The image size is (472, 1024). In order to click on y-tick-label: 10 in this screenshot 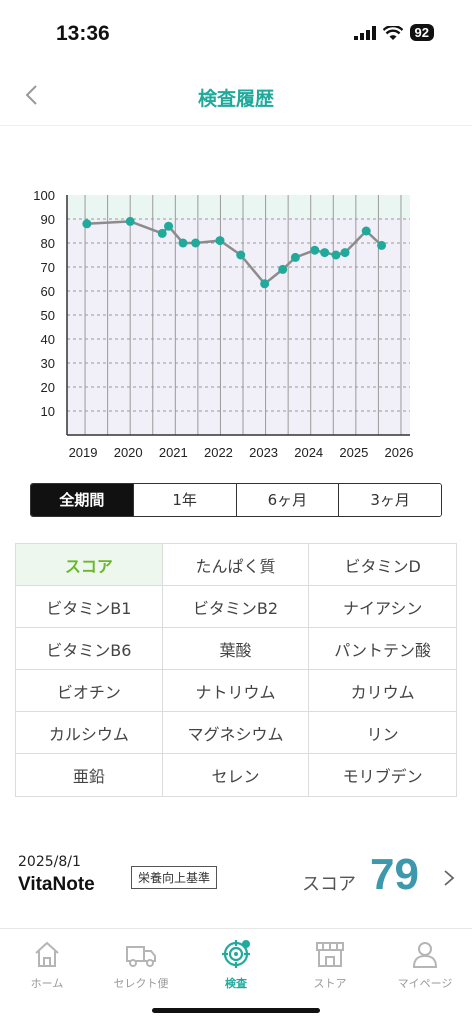, I will do `click(48, 411)`.